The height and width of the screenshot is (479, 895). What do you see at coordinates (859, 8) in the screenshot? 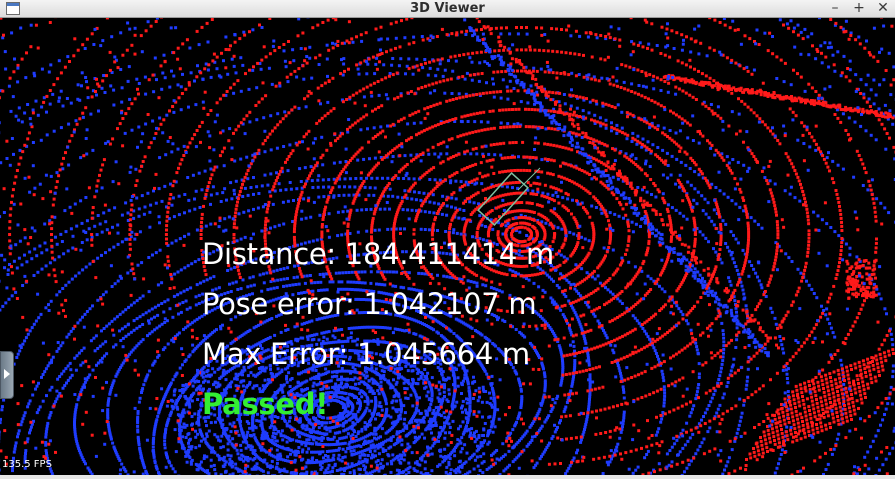
I see `maximize-button: +` at bounding box center [859, 8].